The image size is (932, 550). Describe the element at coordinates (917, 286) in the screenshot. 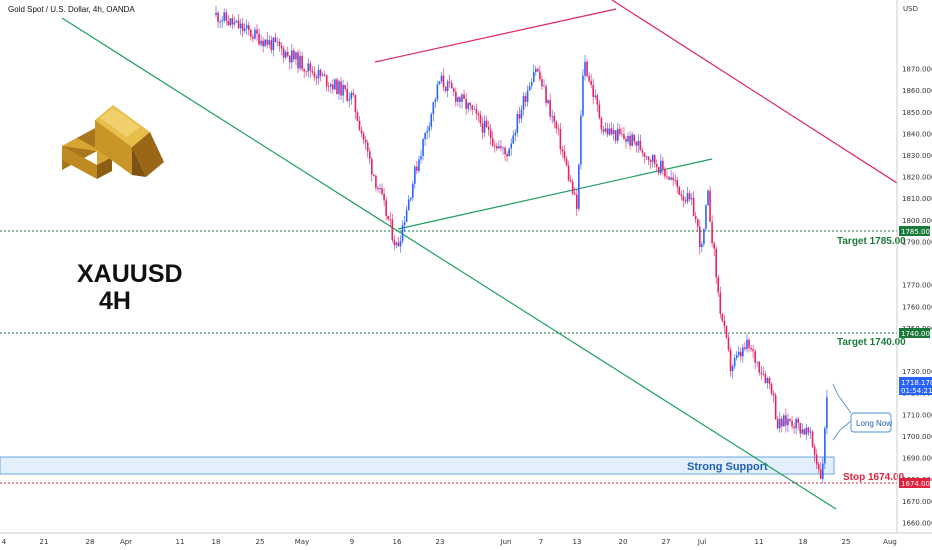

I see `price-tick-label: 1770.000` at that location.